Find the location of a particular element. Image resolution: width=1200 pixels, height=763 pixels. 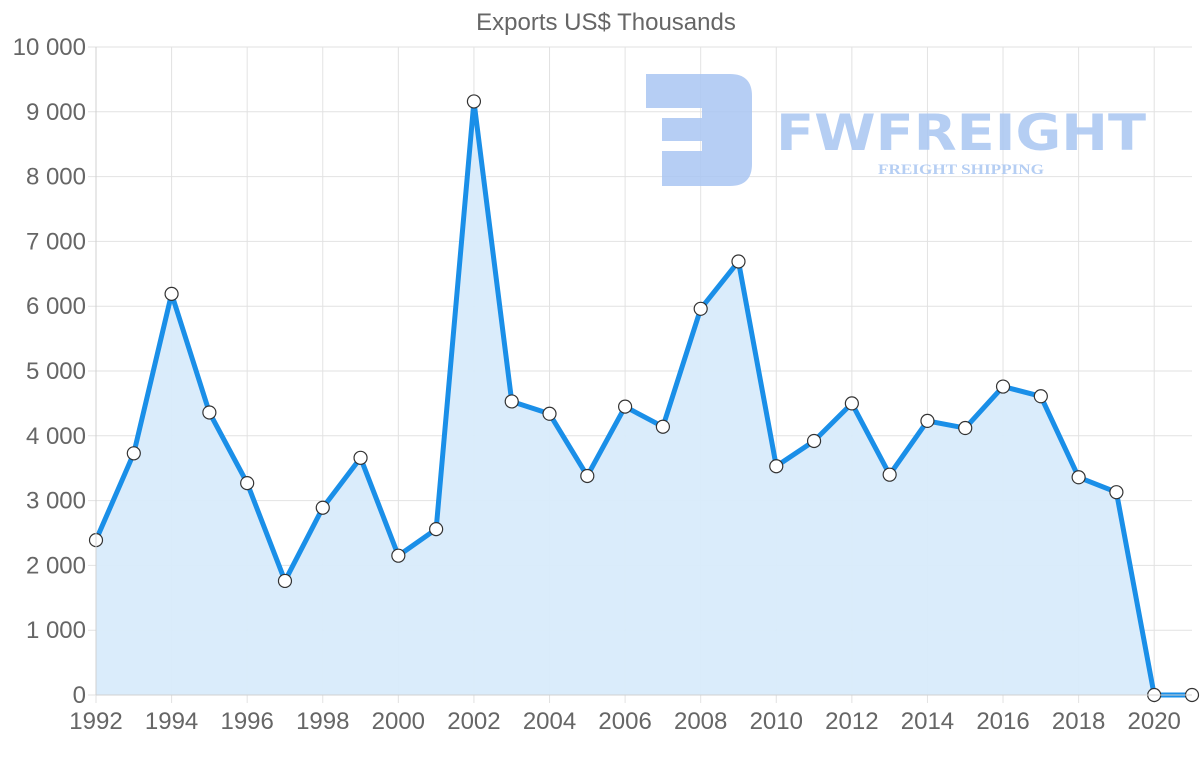

y-tick-label: 2 000 is located at coordinates (56, 565).